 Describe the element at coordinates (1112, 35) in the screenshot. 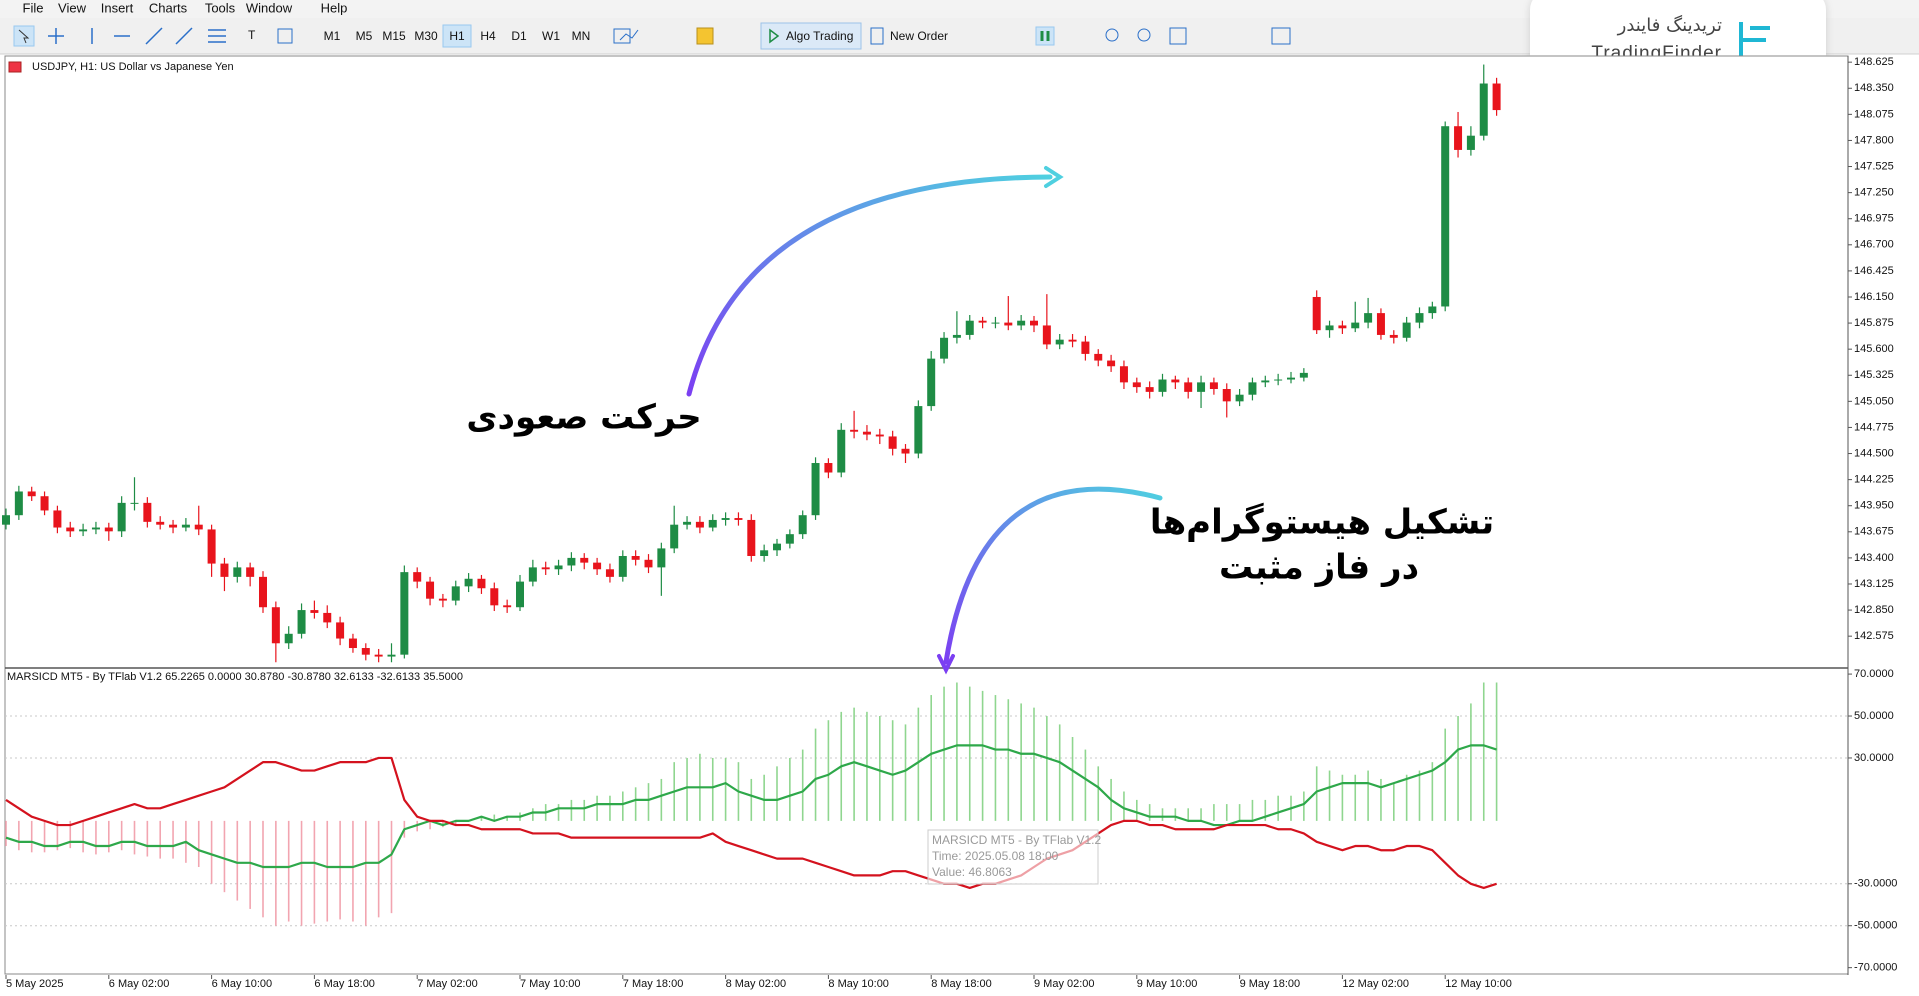

I see `zoom-in` at that location.